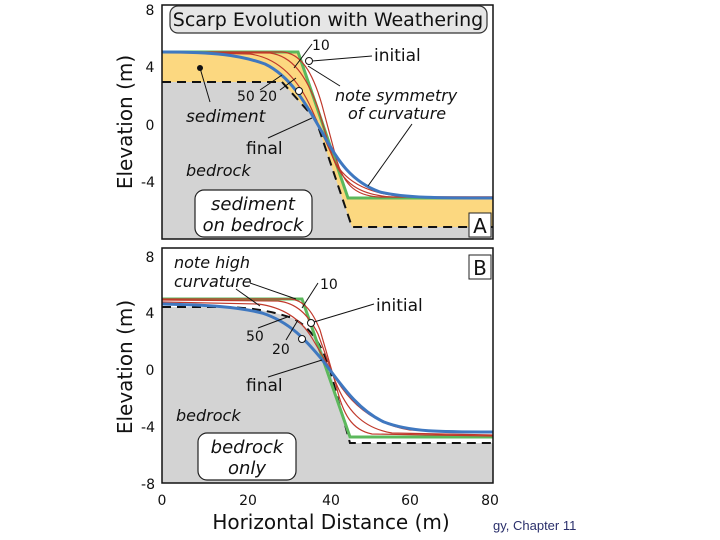  Describe the element at coordinates (247, 468) in the screenshot. I see `panel-b-case-line2: only` at that location.